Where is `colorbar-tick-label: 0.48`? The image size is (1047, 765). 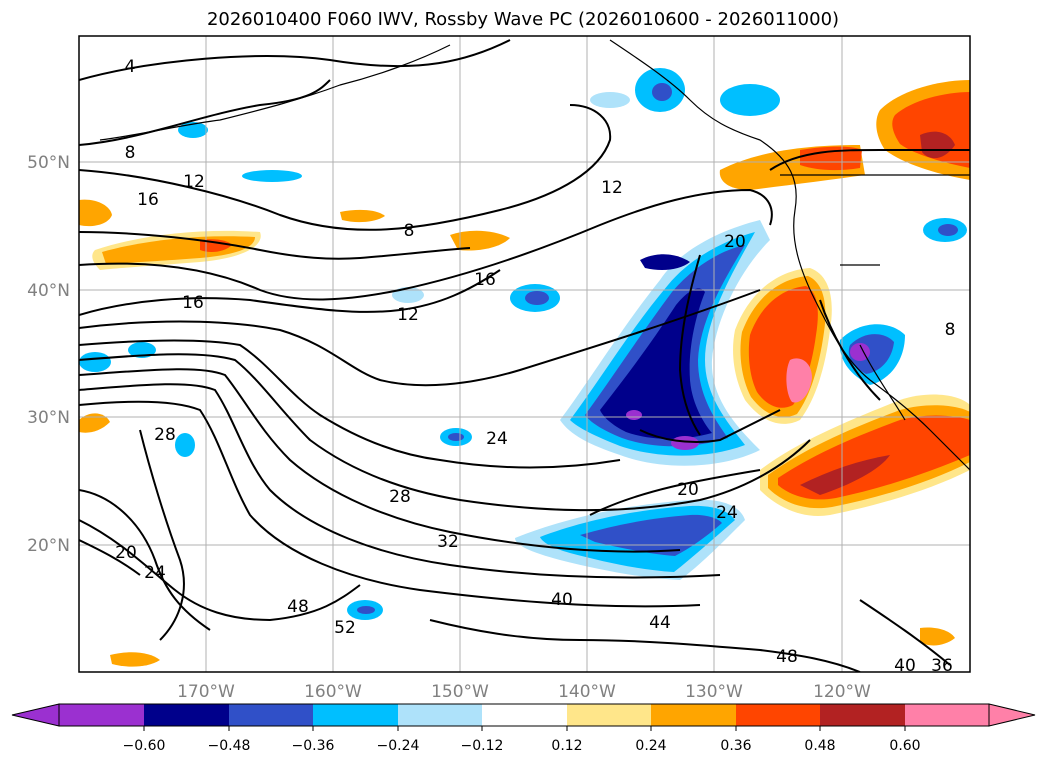
colorbar-tick-label: 0.48 is located at coordinates (819, 746).